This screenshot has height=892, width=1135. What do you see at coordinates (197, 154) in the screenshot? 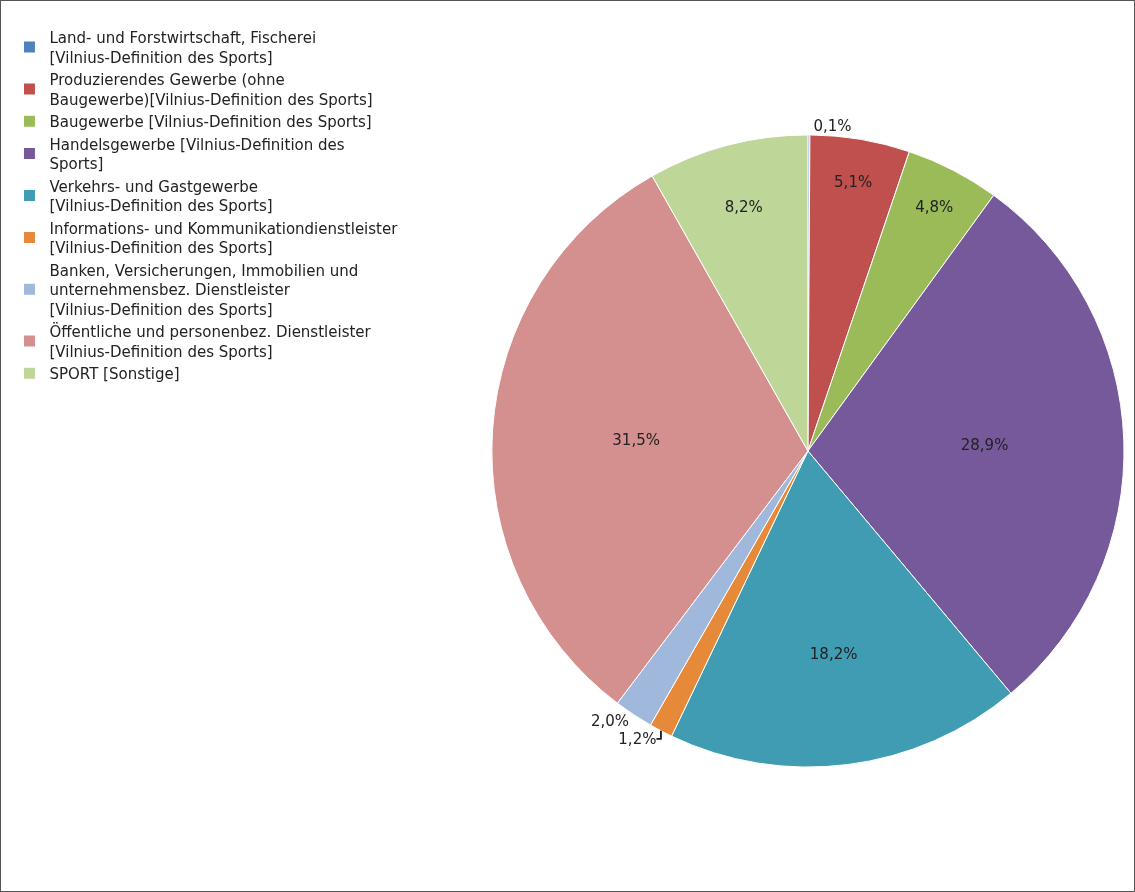
I see `legend-label: Handelsgewerbe [Vilnius-Definition des Sports]` at bounding box center [197, 154].